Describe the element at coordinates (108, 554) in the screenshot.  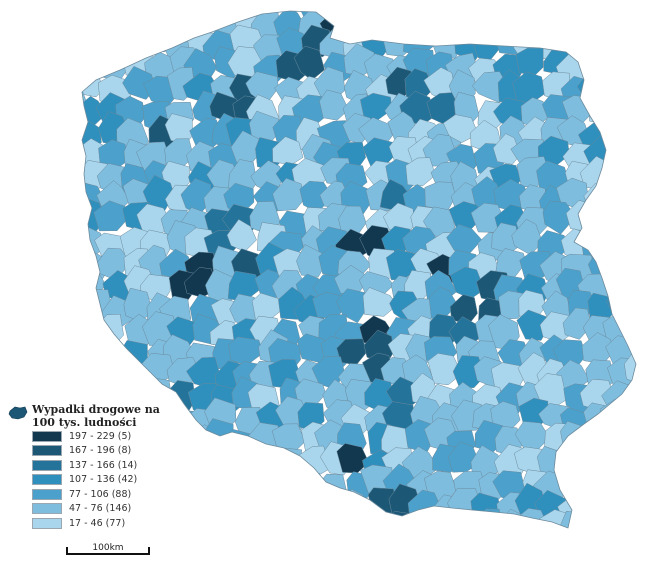
I see `scale-line` at that location.